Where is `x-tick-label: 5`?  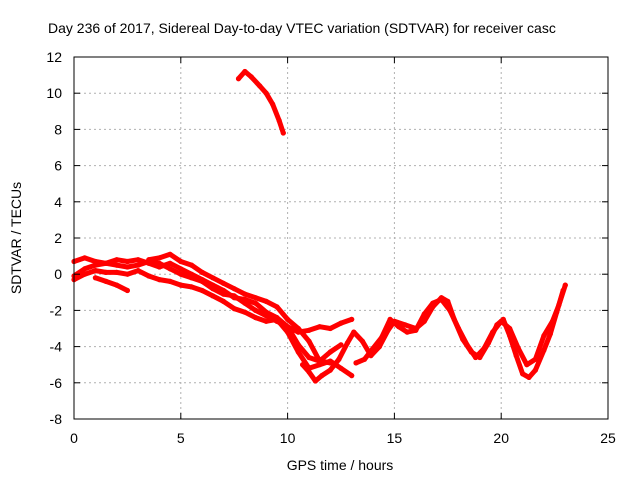
x-tick-label: 5 is located at coordinates (181, 438).